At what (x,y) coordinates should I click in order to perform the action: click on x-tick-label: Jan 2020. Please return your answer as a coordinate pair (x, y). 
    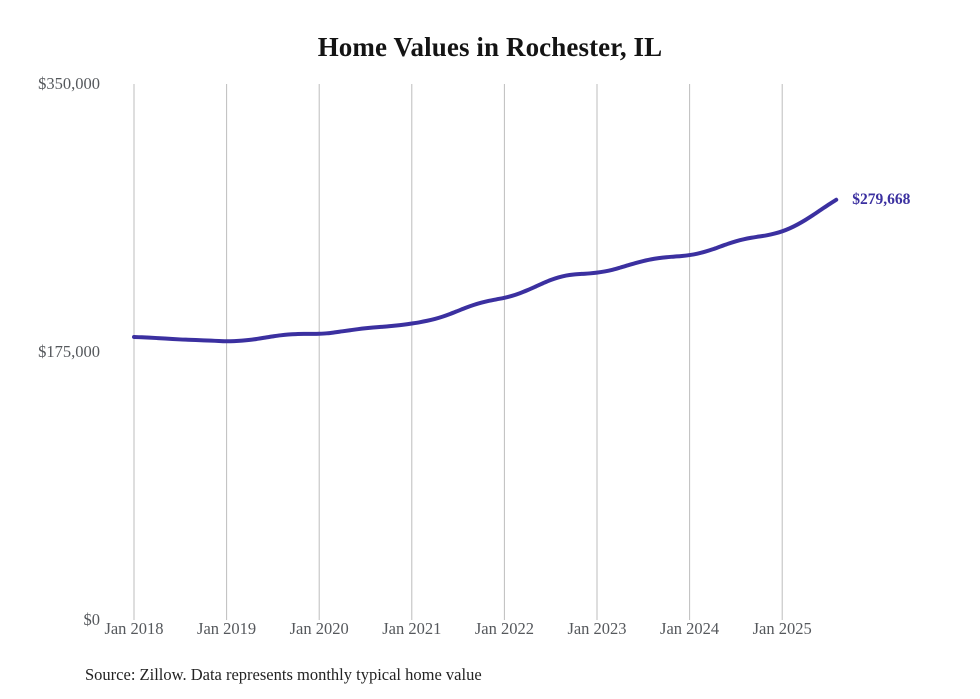
    Looking at the image, I should click on (319, 628).